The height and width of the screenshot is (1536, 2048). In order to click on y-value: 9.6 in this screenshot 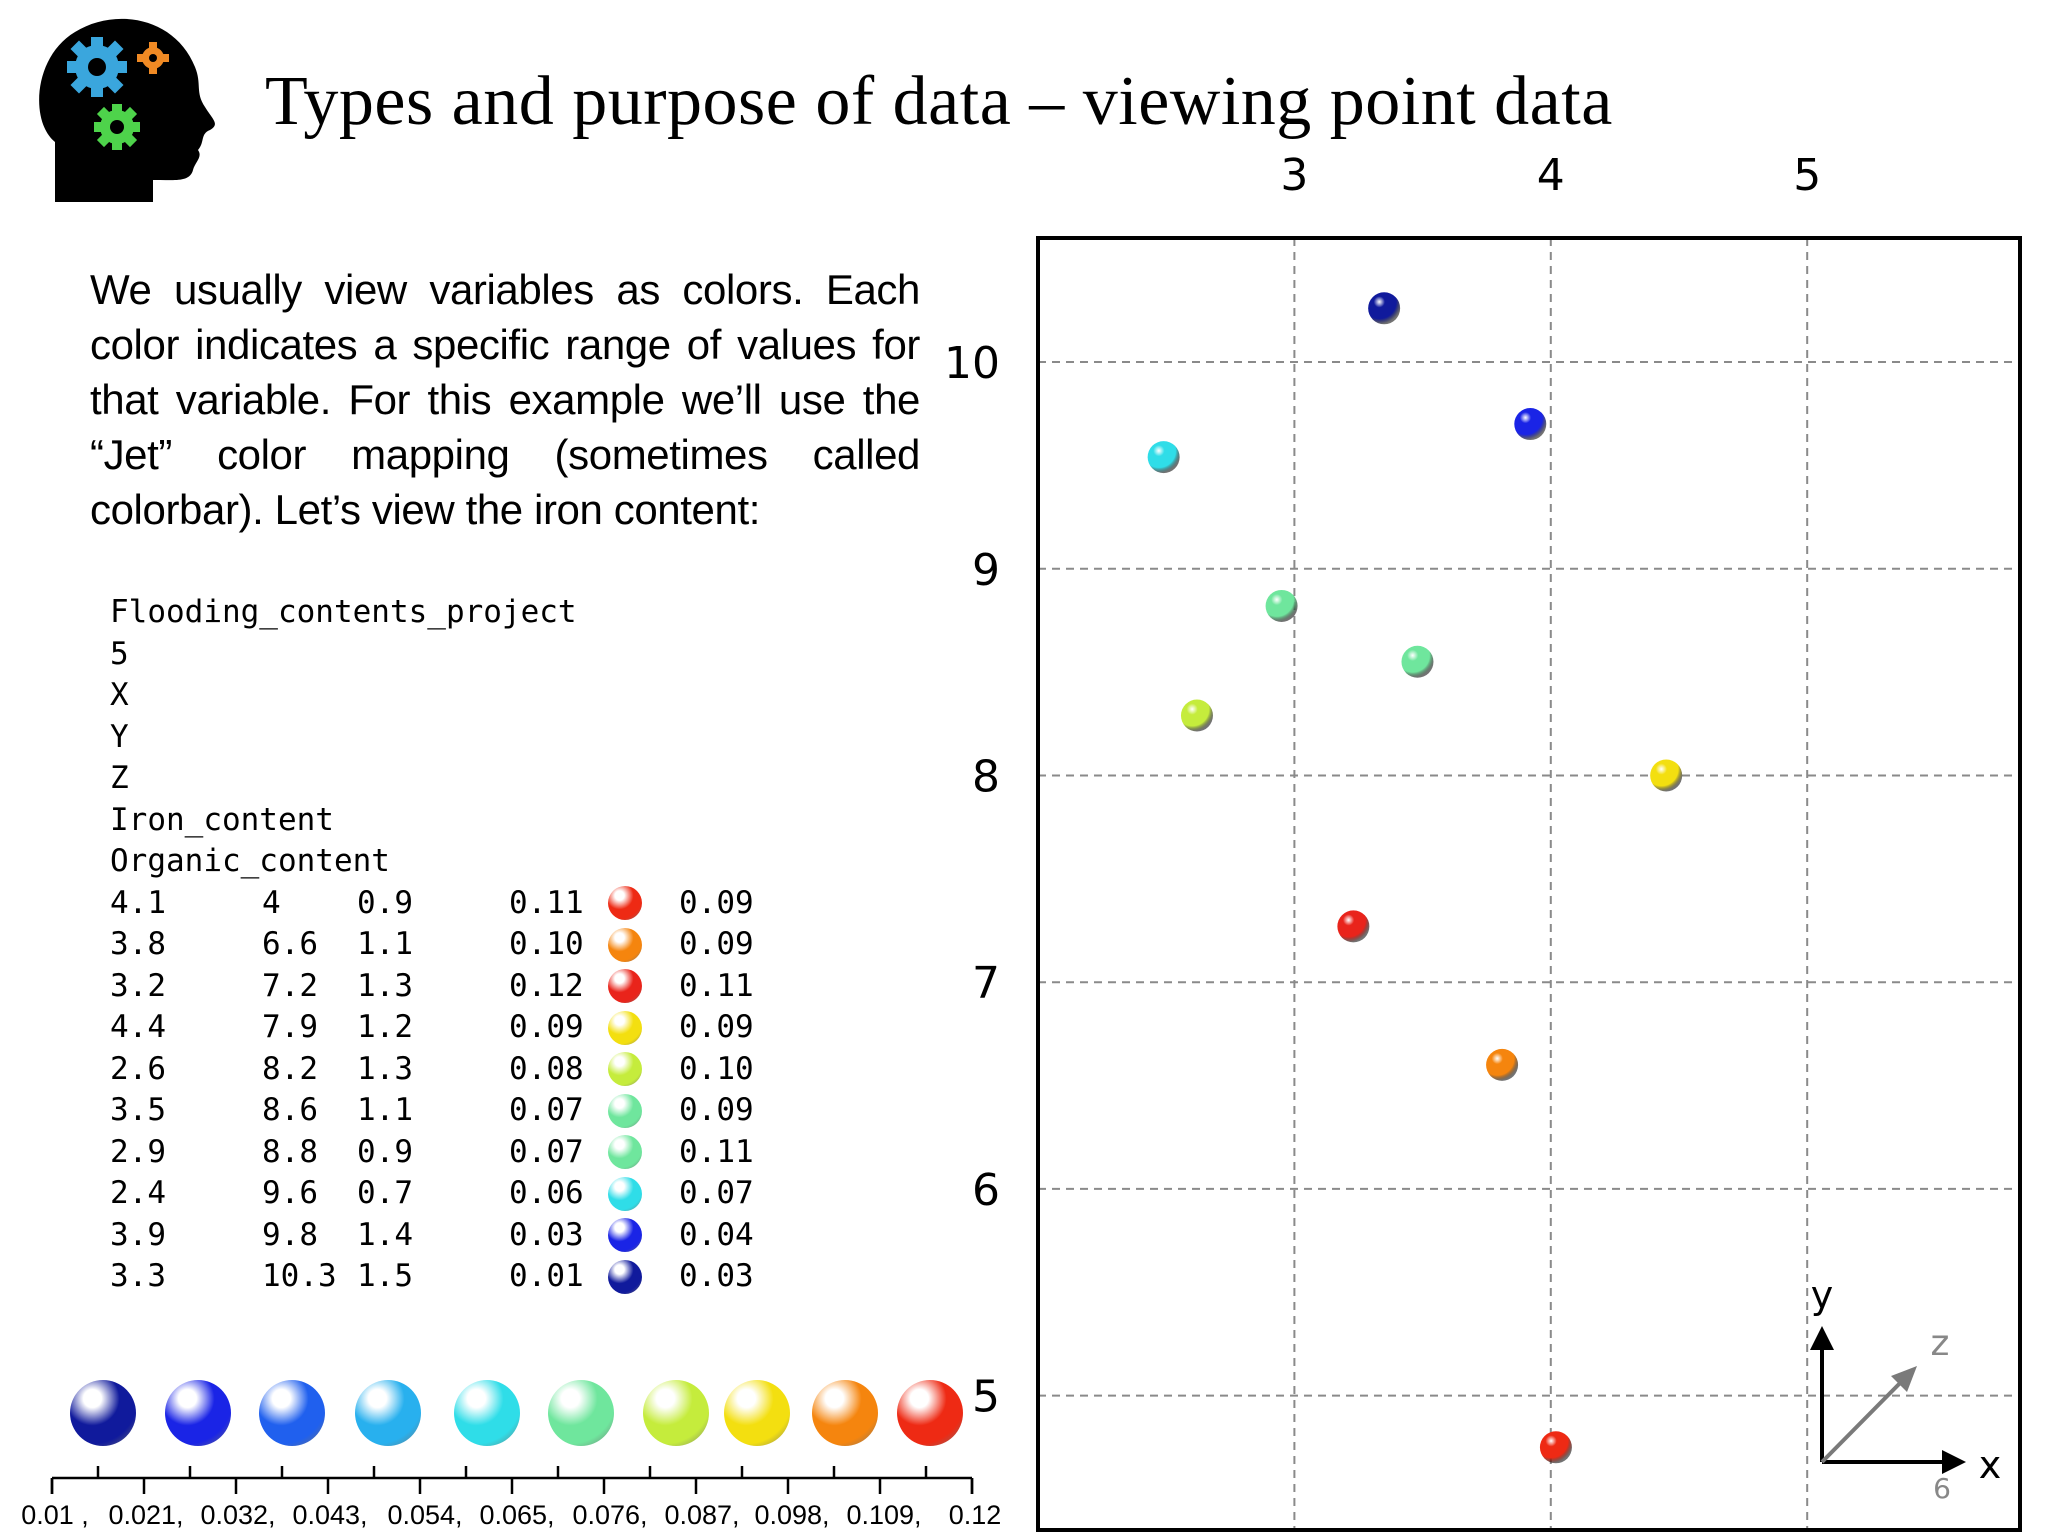, I will do `click(290, 1193)`.